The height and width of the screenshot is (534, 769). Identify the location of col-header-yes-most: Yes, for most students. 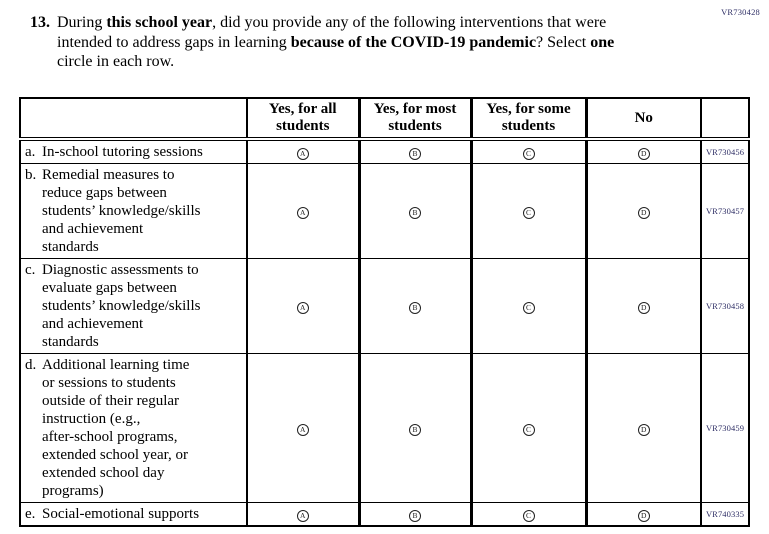
(416, 119).